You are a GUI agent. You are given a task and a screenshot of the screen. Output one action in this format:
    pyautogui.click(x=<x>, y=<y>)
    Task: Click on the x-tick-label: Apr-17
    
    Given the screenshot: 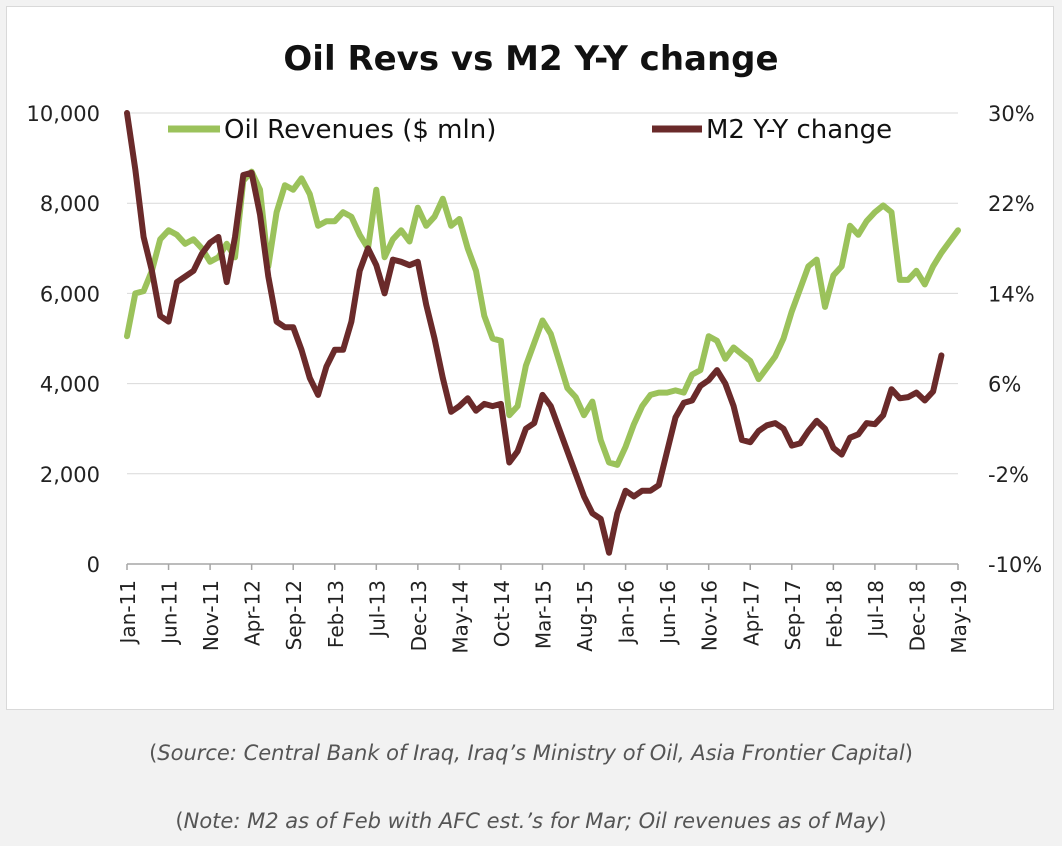 What is the action you would take?
    pyautogui.click(x=751, y=613)
    